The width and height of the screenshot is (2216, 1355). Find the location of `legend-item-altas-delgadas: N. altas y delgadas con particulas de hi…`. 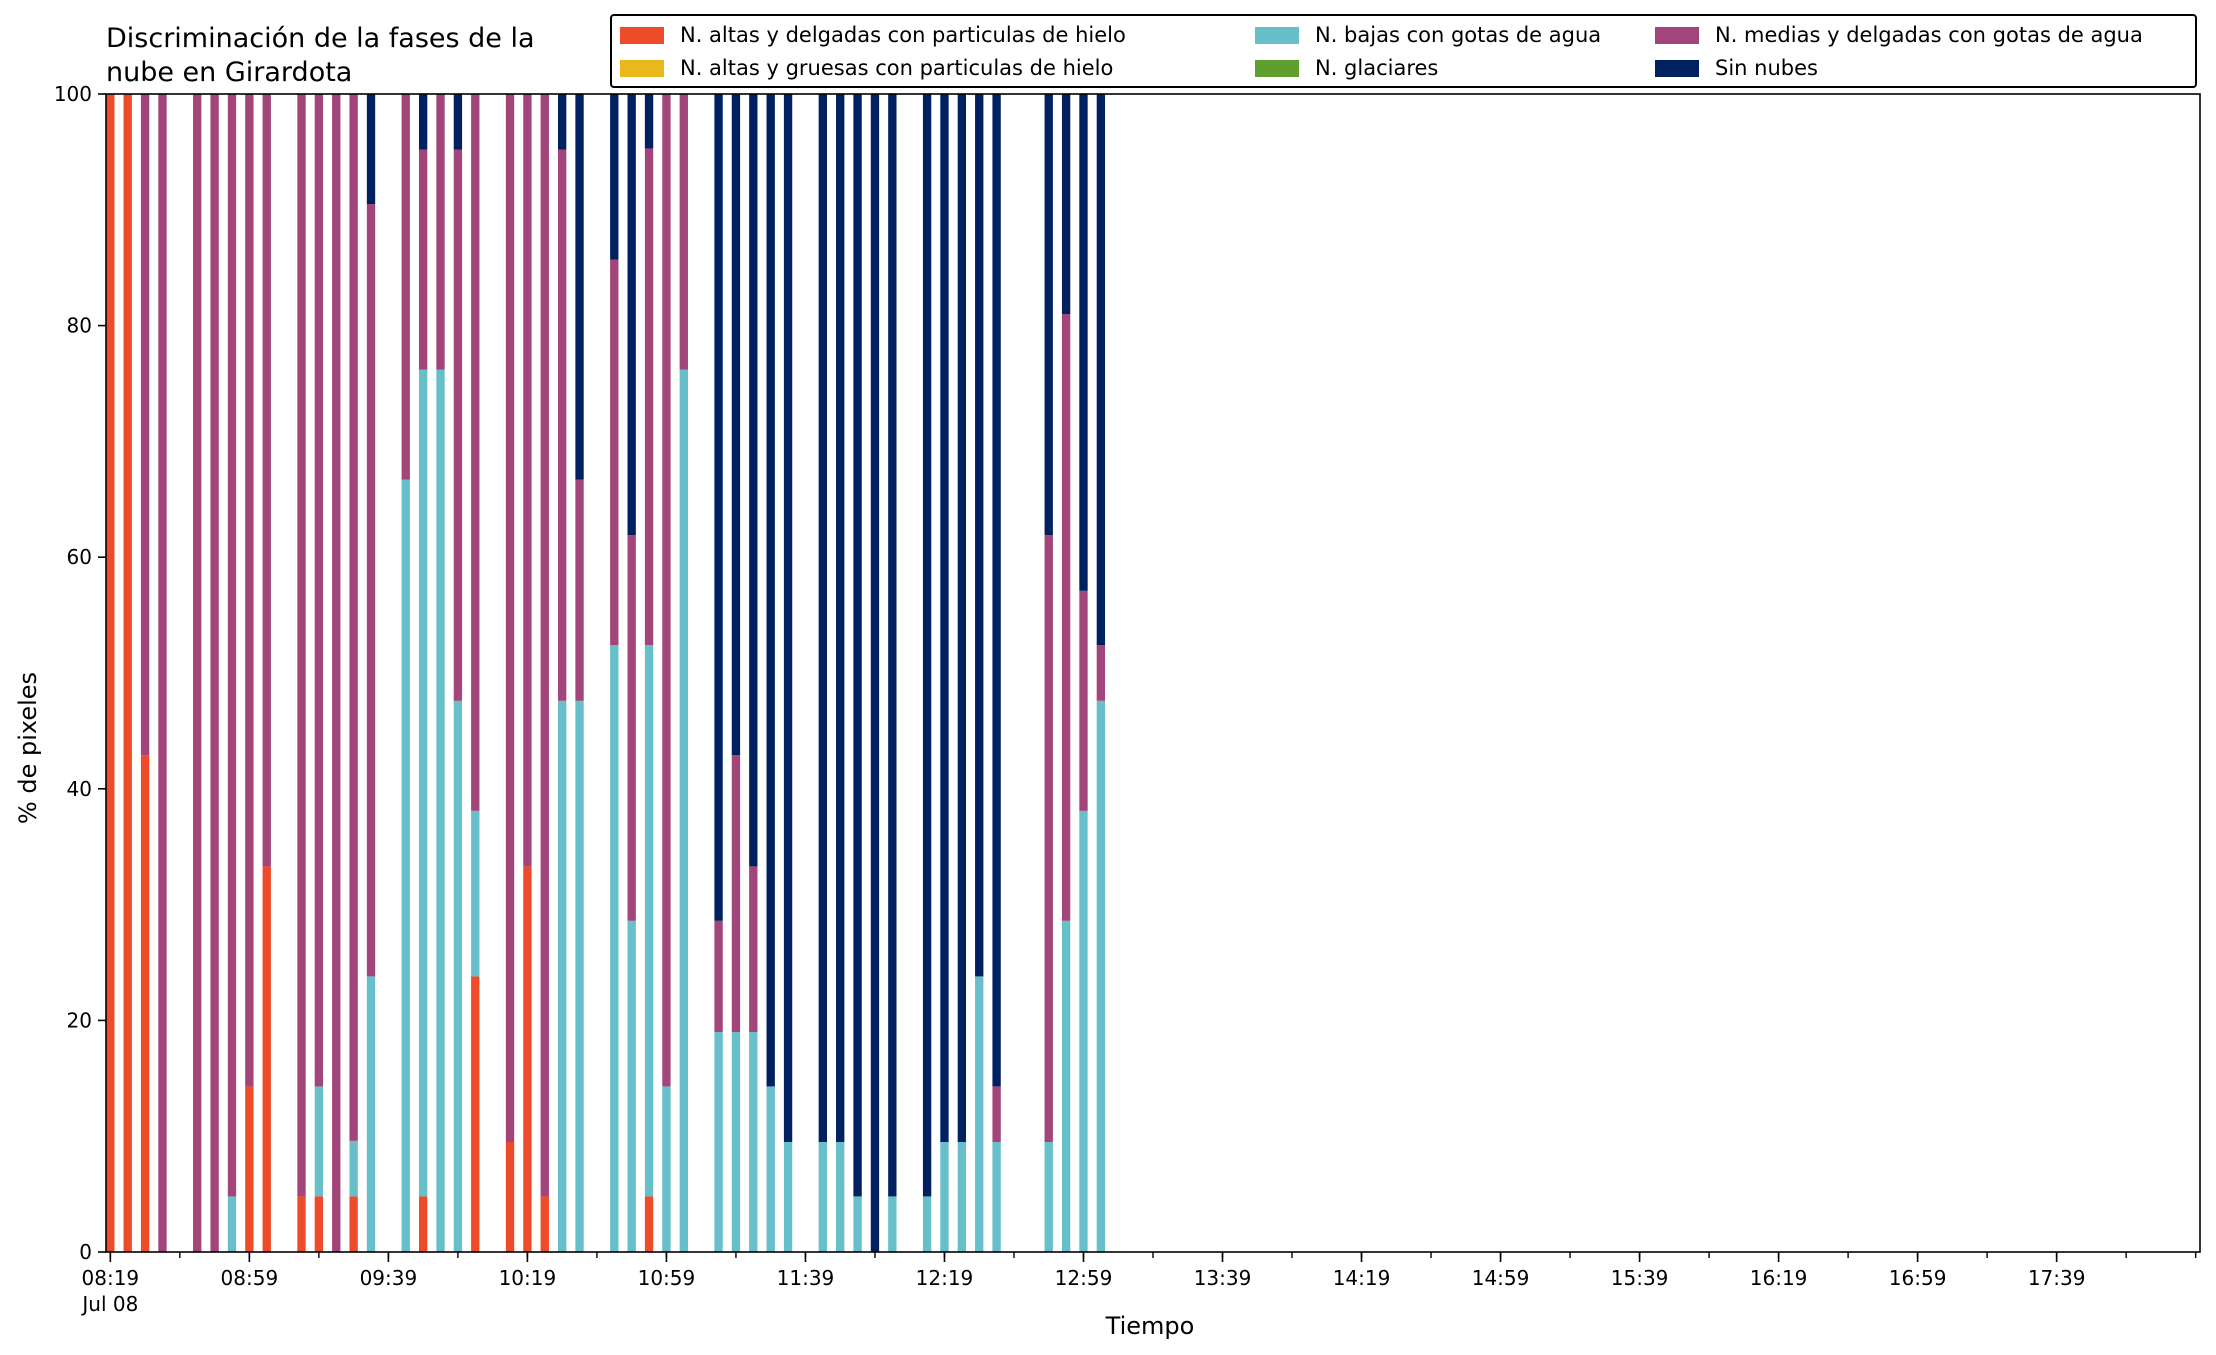

legend-item-altas-delgadas: N. altas y delgadas con particulas de hi… is located at coordinates (873, 35).